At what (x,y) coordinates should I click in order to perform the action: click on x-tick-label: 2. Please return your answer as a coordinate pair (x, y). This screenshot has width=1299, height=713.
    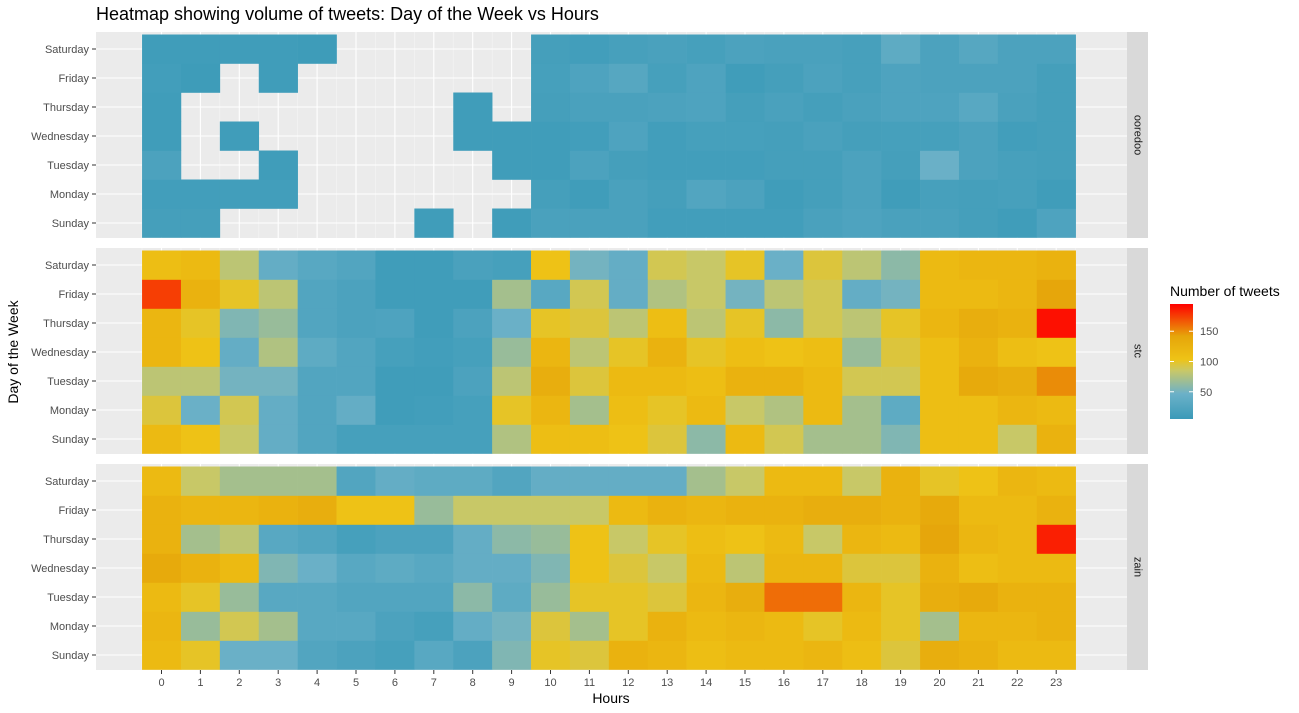
    Looking at the image, I should click on (239, 683).